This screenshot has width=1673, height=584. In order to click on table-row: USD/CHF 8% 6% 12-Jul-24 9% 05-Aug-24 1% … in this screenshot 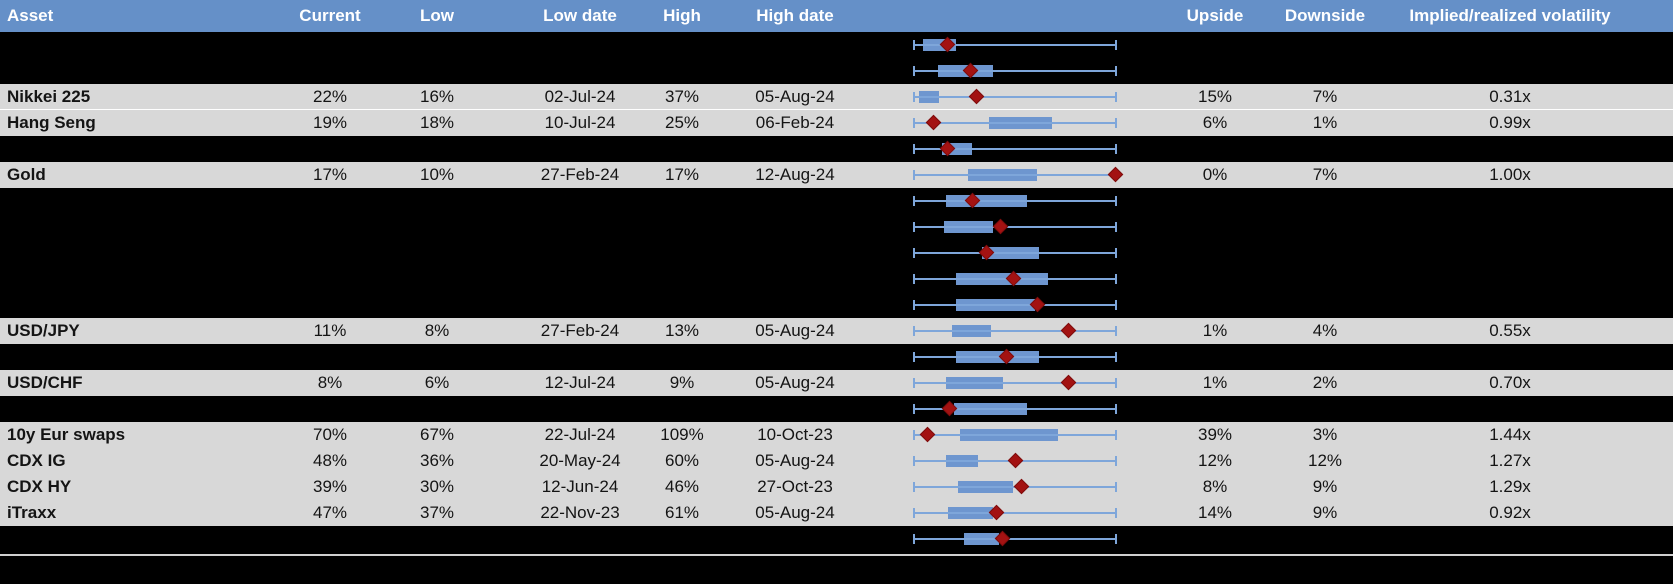, I will do `click(836, 383)`.